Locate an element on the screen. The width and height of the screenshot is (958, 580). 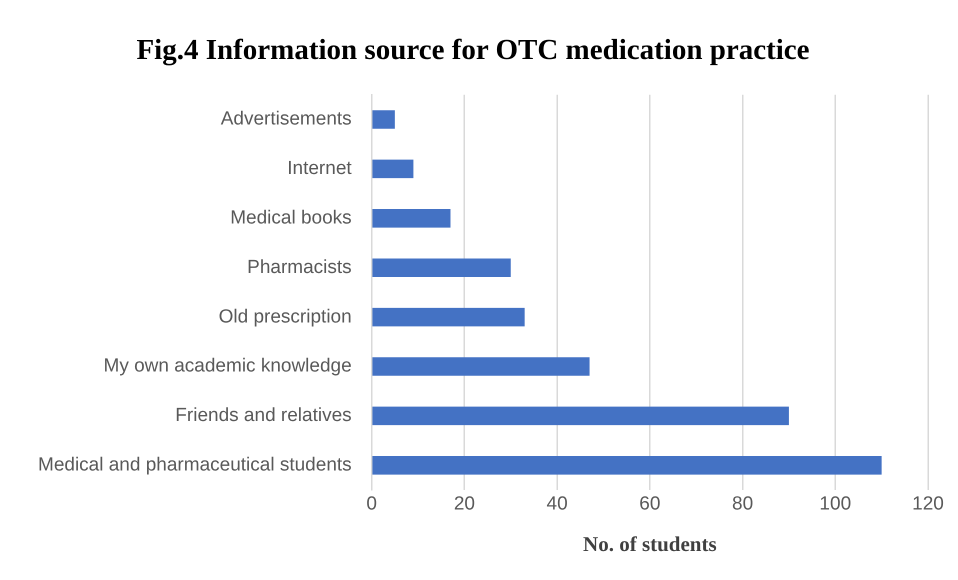
x-tick-label: 80 is located at coordinates (743, 504).